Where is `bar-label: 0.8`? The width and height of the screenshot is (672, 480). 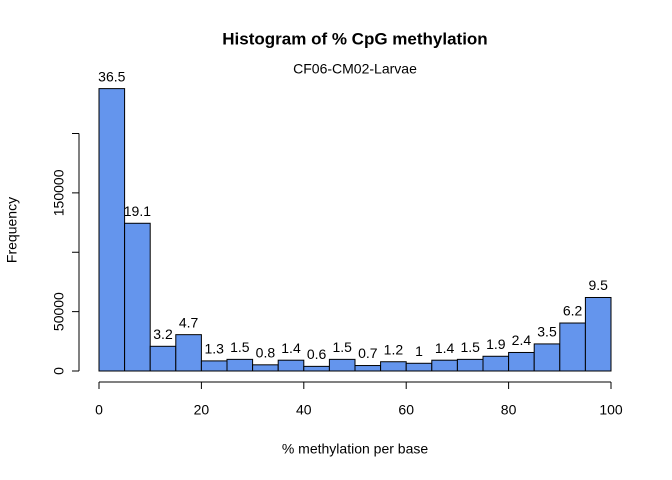 bar-label: 0.8 is located at coordinates (266, 353).